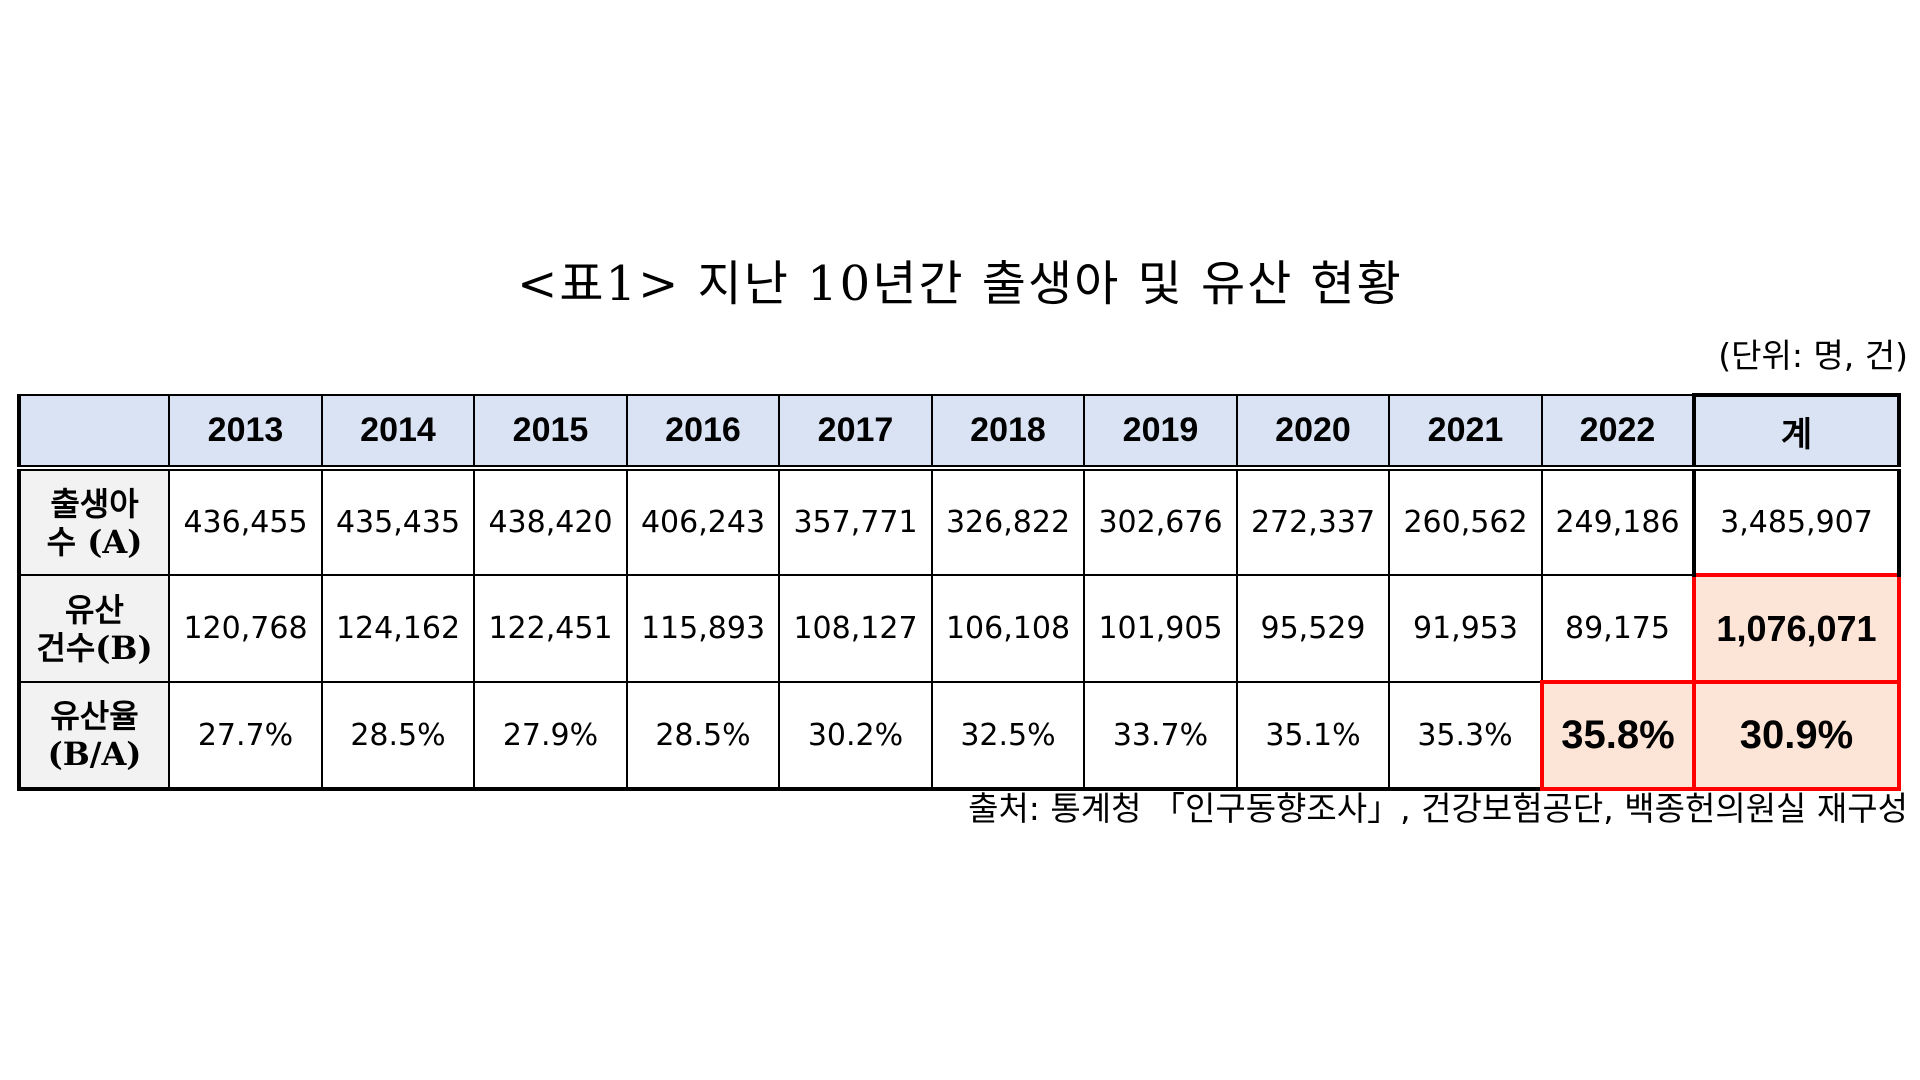 This screenshot has height=1080, width=1920. What do you see at coordinates (1465, 521) in the screenshot?
I see `cell-value: 260,562` at bounding box center [1465, 521].